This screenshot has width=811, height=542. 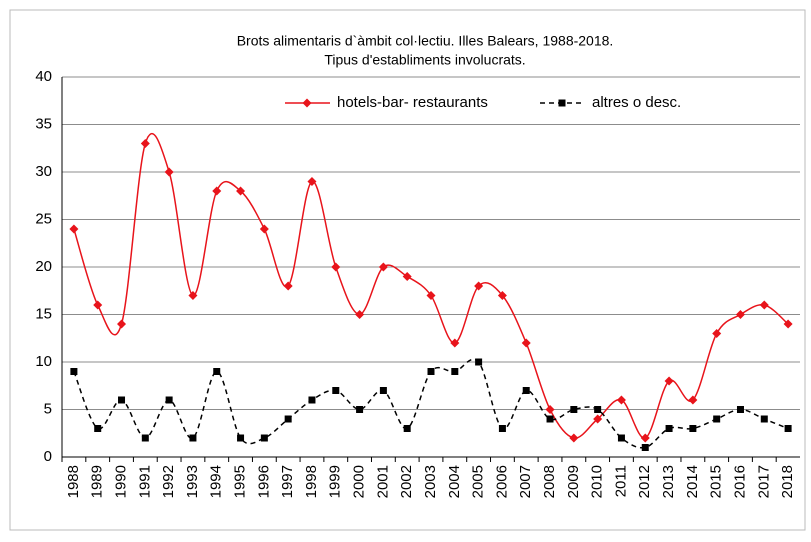 I want to click on x-tick-label: 1998, so click(x=311, y=481).